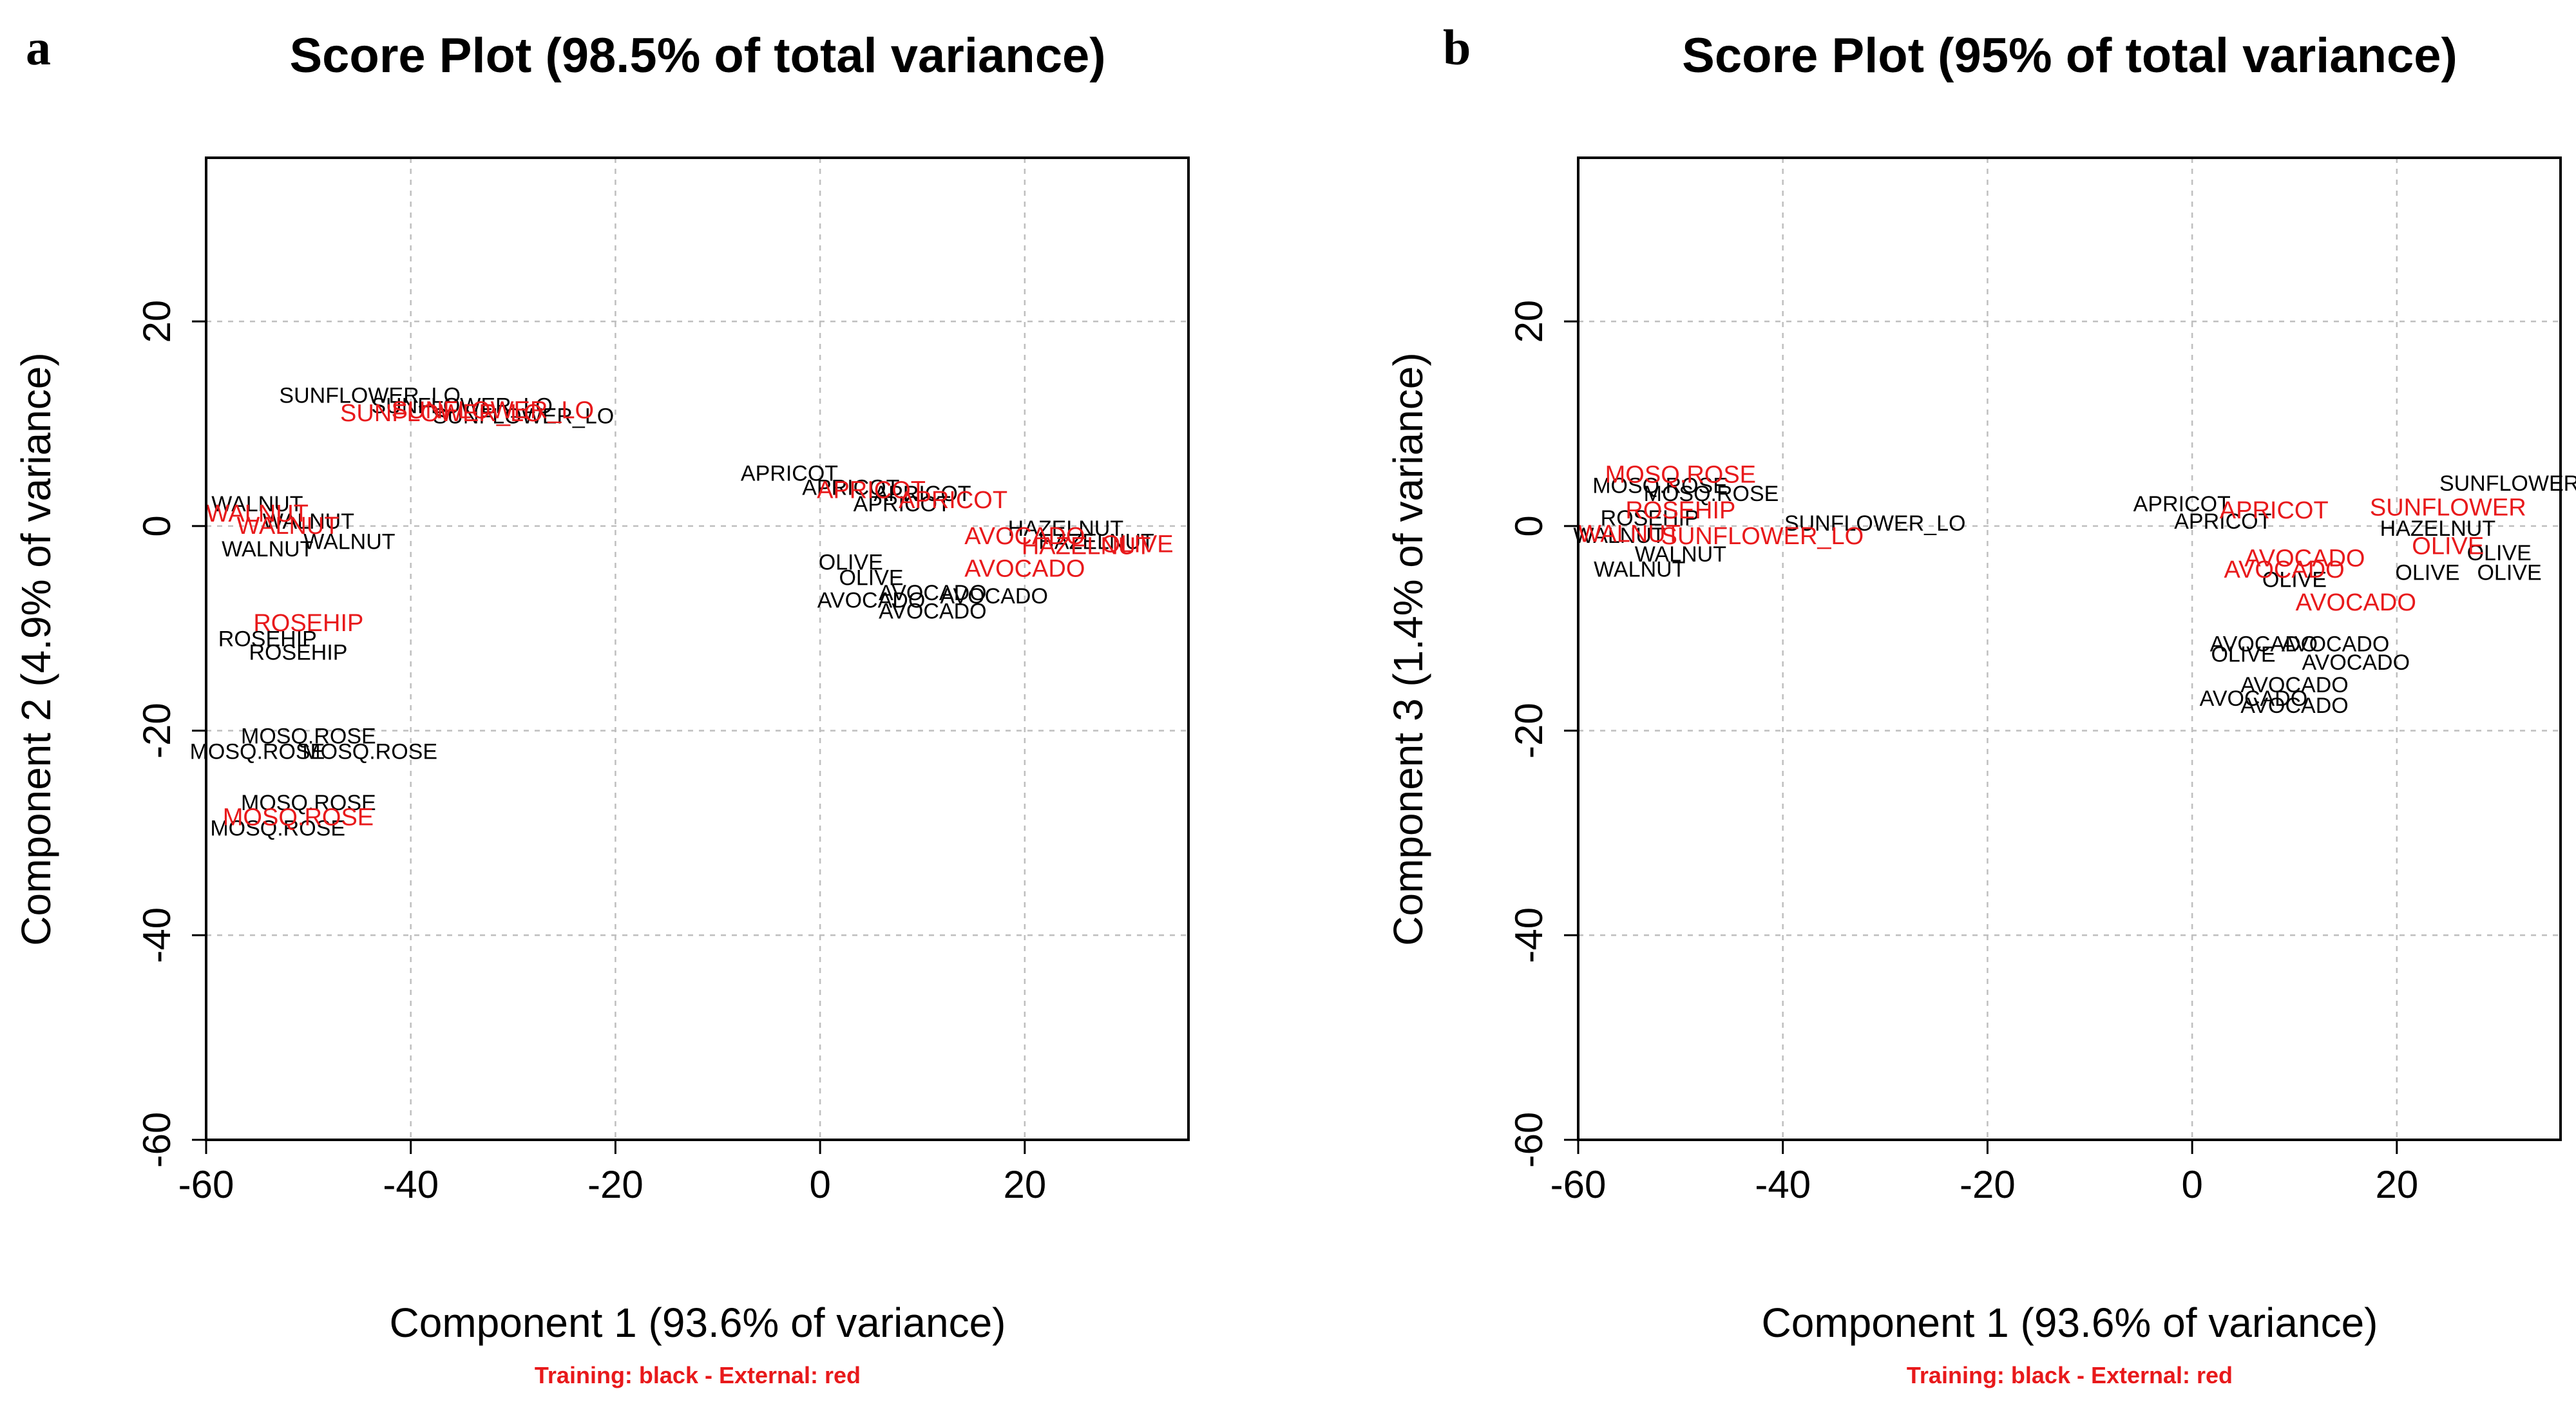  I want to click on chart-title-a: Score Plot (98.5% of total variance), so click(697, 55).